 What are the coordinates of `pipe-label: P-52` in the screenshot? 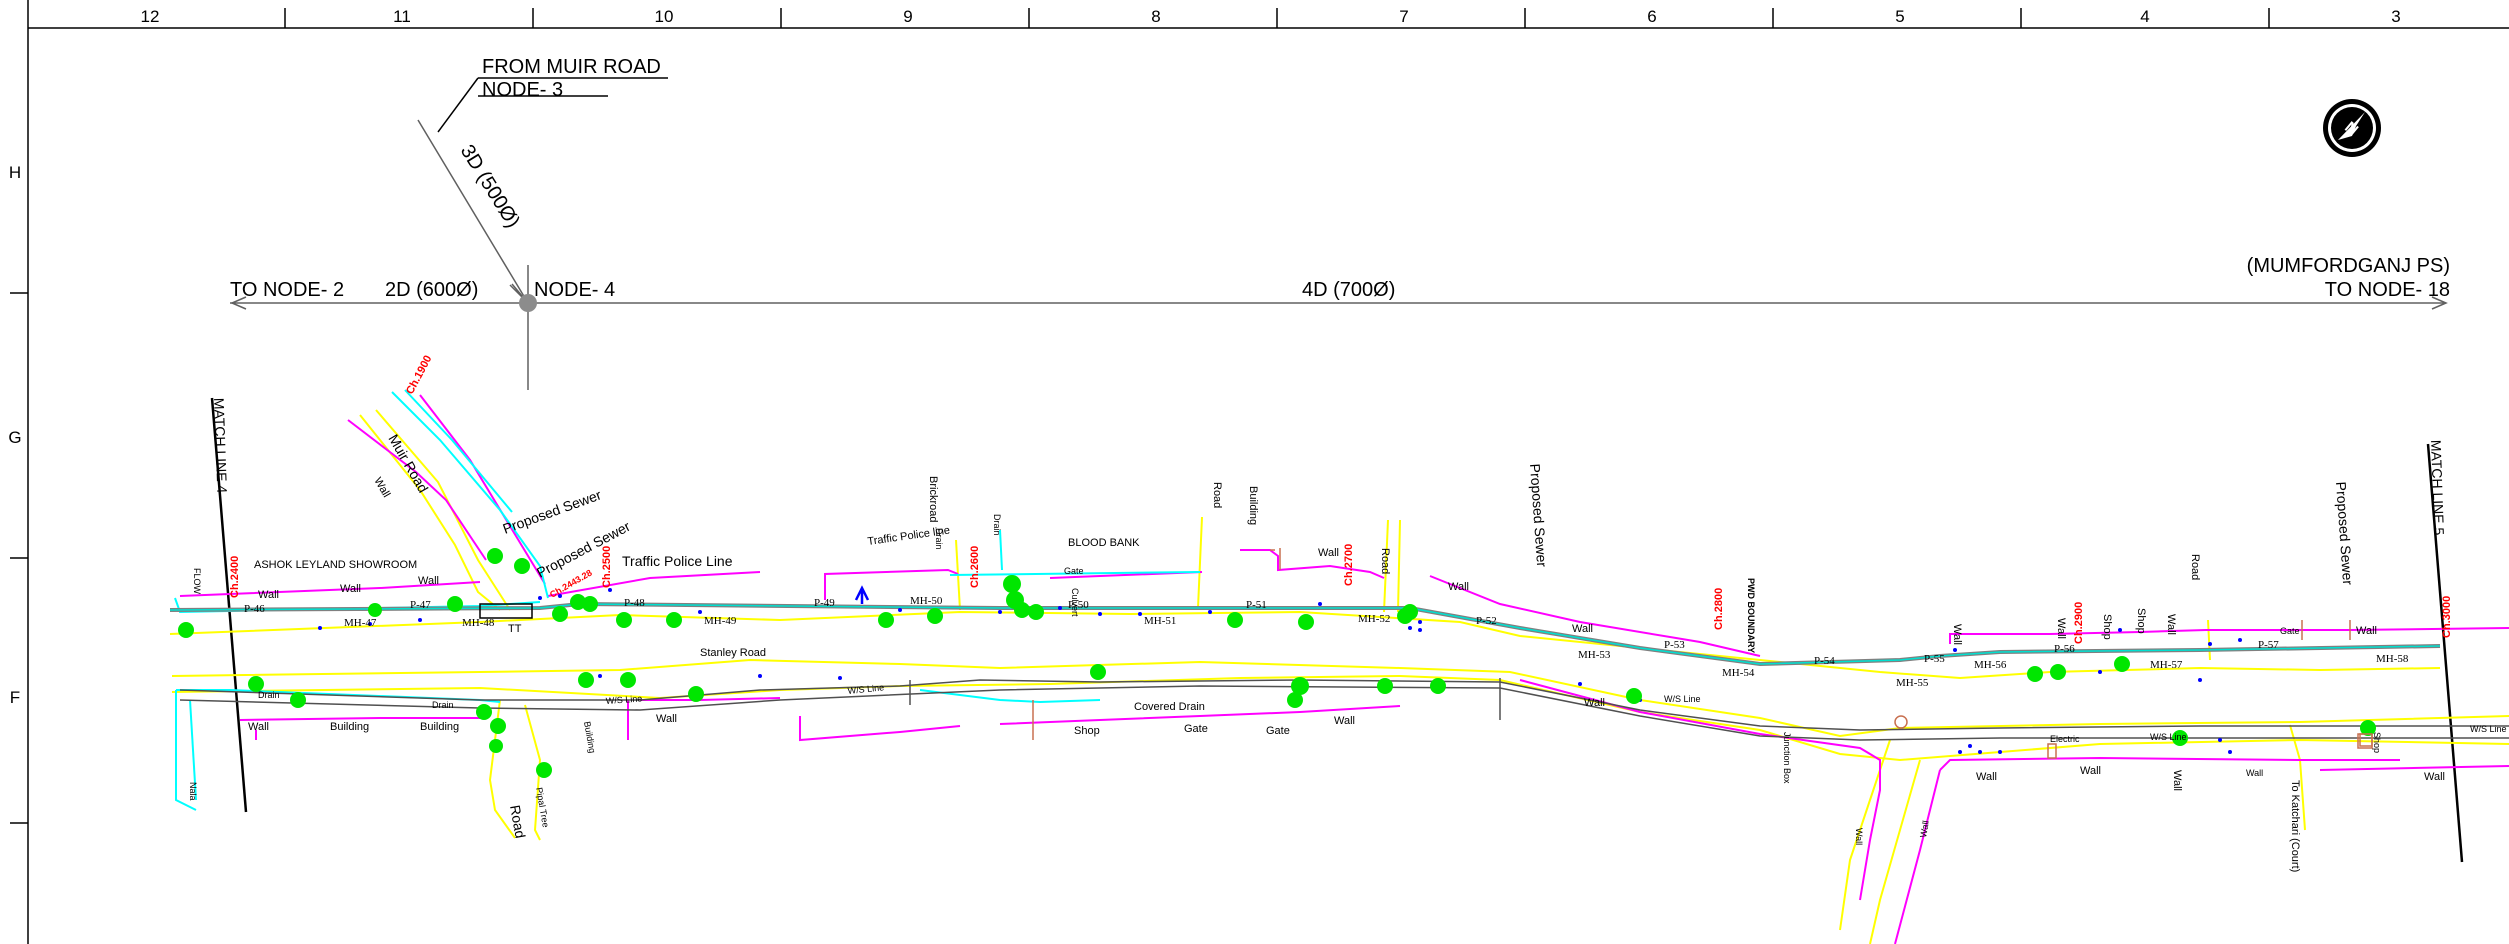 It's located at (1486, 621).